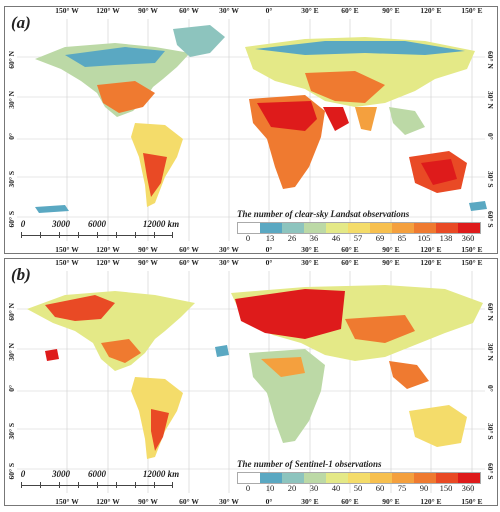 Image resolution: width=500 pixels, height=512 pixels. Describe the element at coordinates (61, 224) in the screenshot. I see `scale-label: 3000` at that location.